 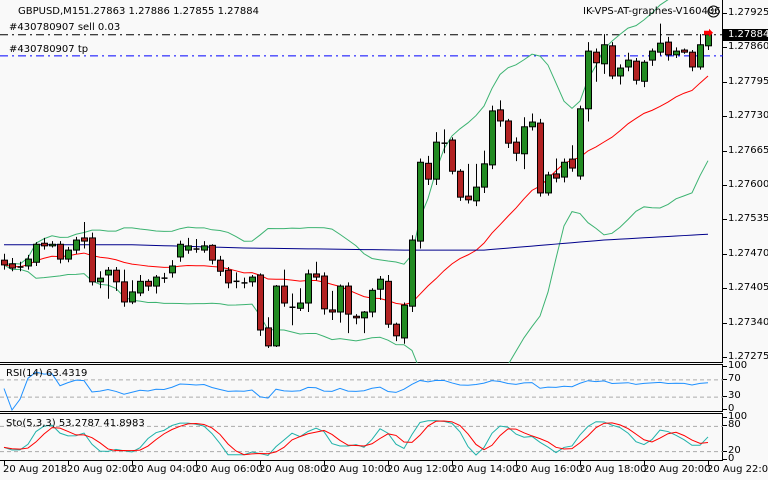 What do you see at coordinates (361, 437) in the screenshot?
I see `stochastic-panel: Sto(5,3,3) 53.2787 41.8983` at bounding box center [361, 437].